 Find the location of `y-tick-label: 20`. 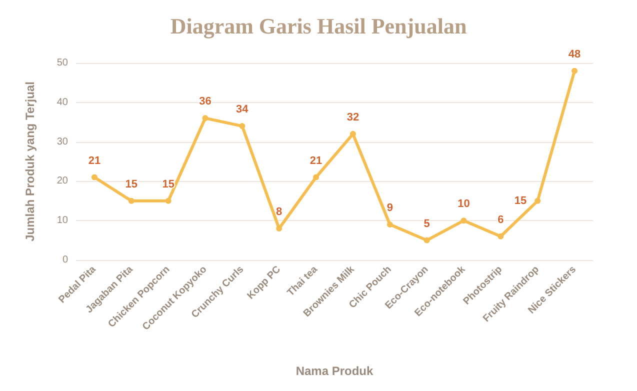

y-tick-label: 20 is located at coordinates (62, 181).